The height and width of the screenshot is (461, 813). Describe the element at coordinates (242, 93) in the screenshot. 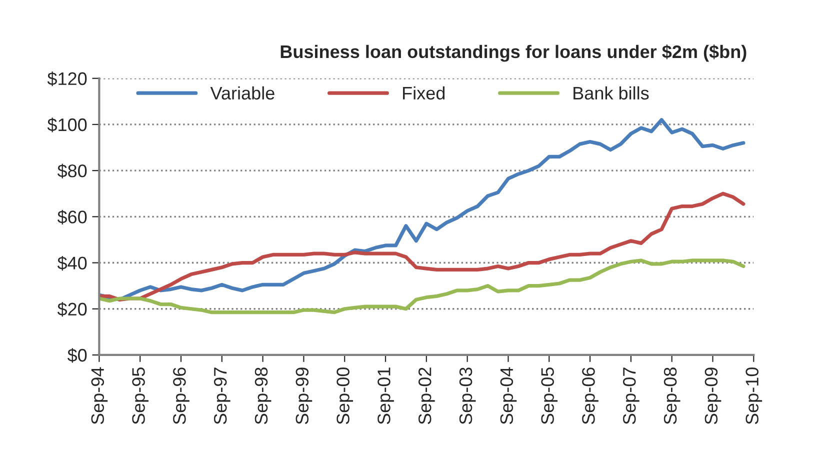

I see `legend-label: Variable` at that location.